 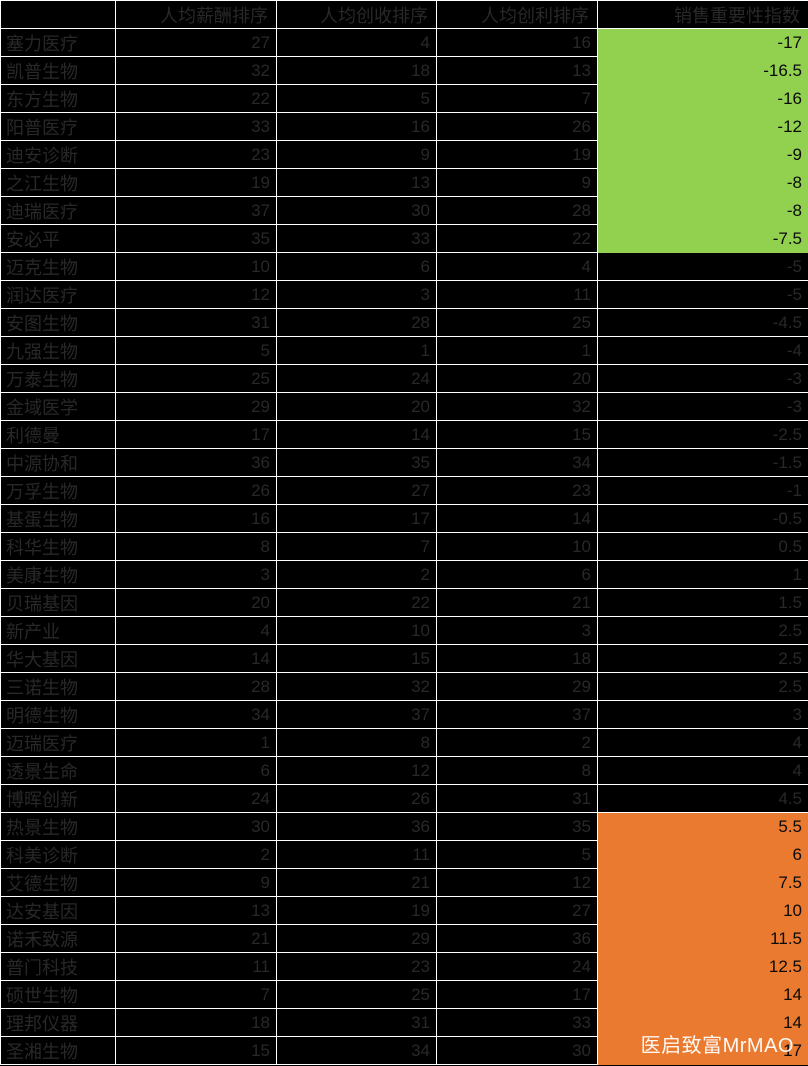 I want to click on revenue-rank-cell: 4, so click(x=356, y=42).